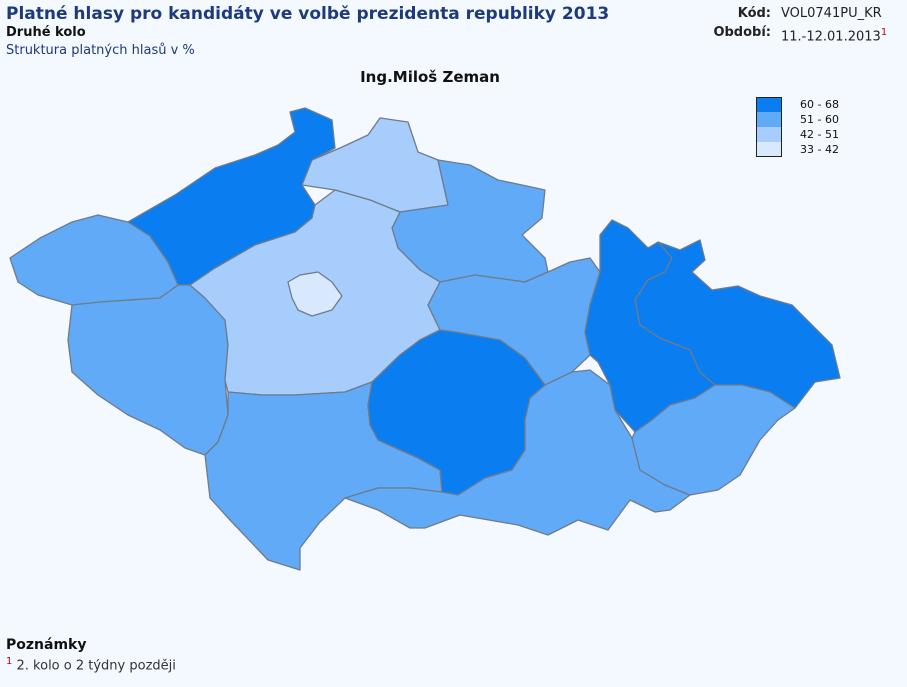 The image size is (907, 687). I want to click on legend-label: 51 - 60, so click(819, 119).